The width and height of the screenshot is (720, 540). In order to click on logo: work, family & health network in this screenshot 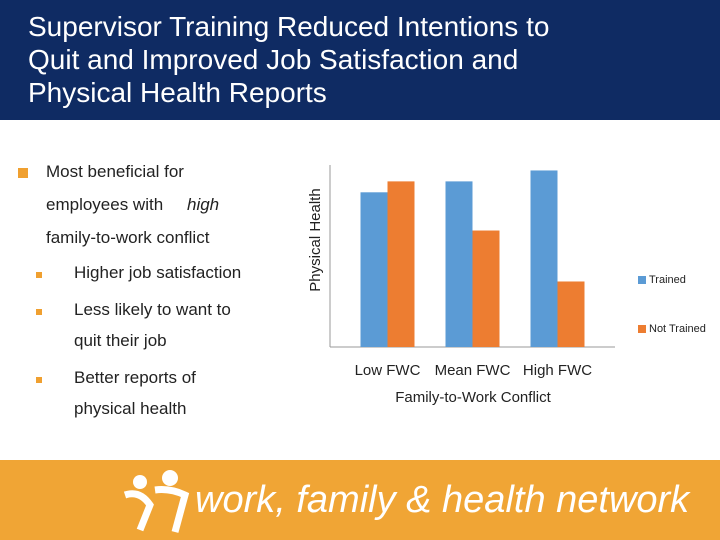, I will do `click(407, 501)`.